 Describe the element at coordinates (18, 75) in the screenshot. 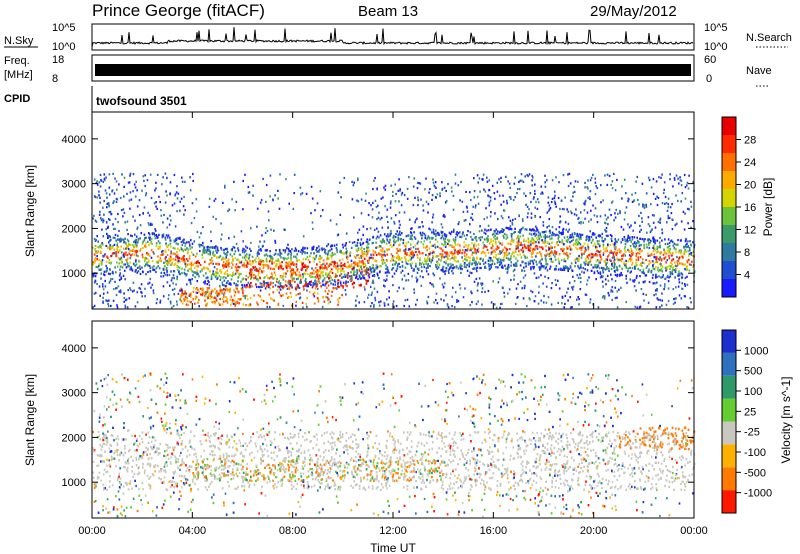

I see `freq-unit: [MHz]` at that location.